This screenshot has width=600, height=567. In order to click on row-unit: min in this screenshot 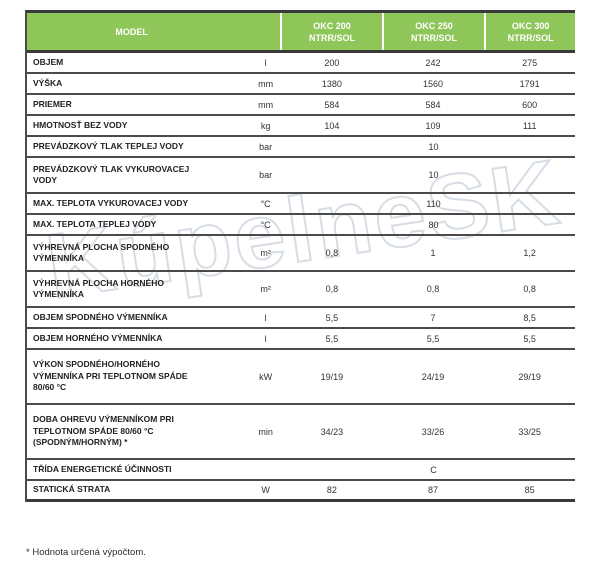, I will do `click(265, 431)`.